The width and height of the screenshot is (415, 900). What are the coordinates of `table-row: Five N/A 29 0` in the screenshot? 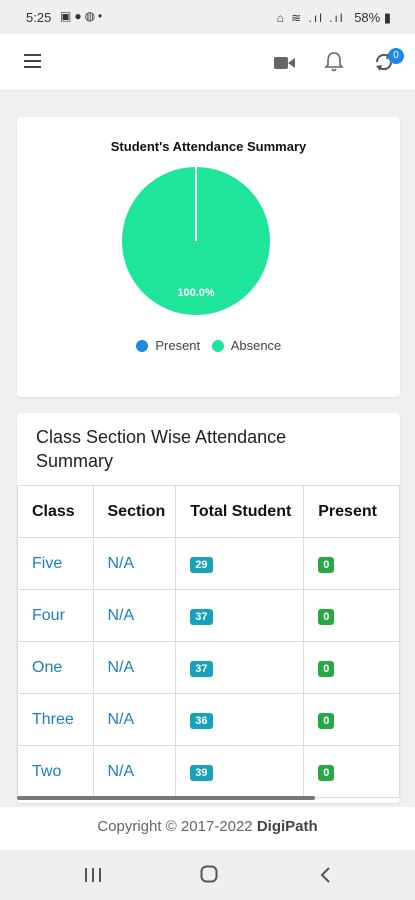 It's located at (208, 563).